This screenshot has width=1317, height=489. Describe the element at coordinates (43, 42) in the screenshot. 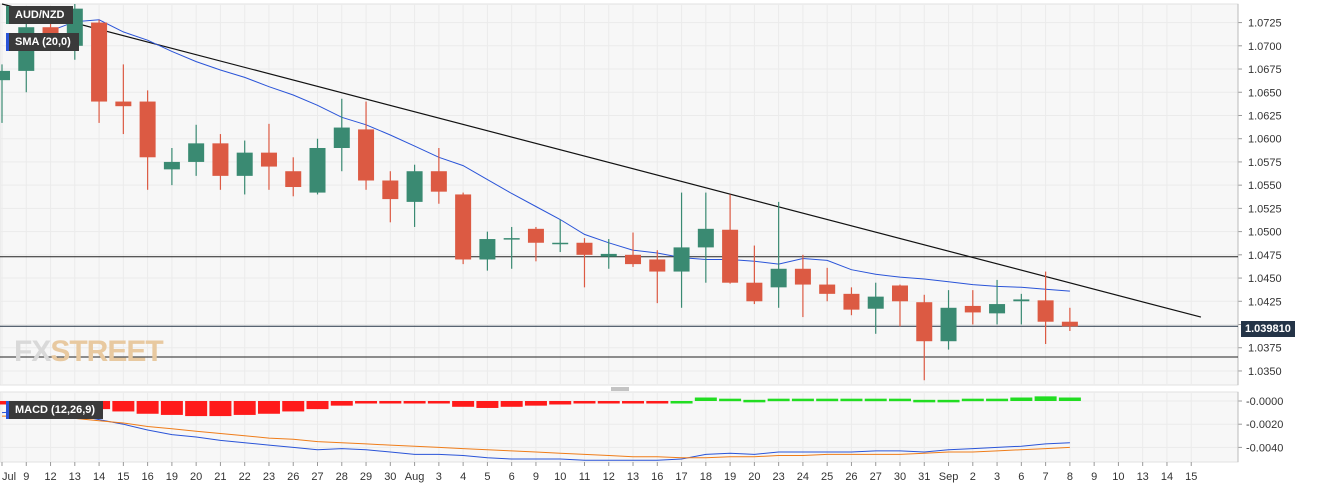

I see `sma-label: SMA (20,0)` at that location.